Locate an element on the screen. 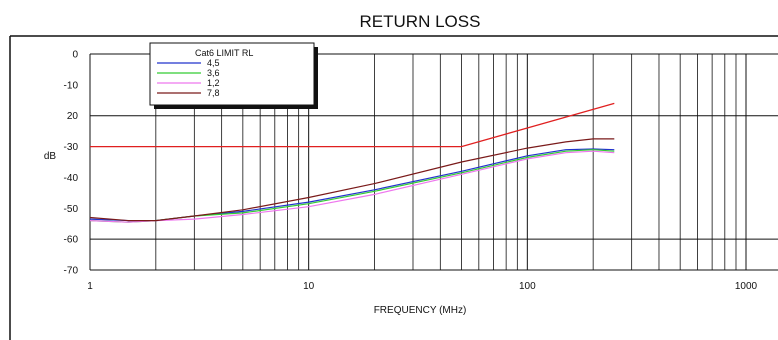  legend-box is located at coordinates (232, 74).